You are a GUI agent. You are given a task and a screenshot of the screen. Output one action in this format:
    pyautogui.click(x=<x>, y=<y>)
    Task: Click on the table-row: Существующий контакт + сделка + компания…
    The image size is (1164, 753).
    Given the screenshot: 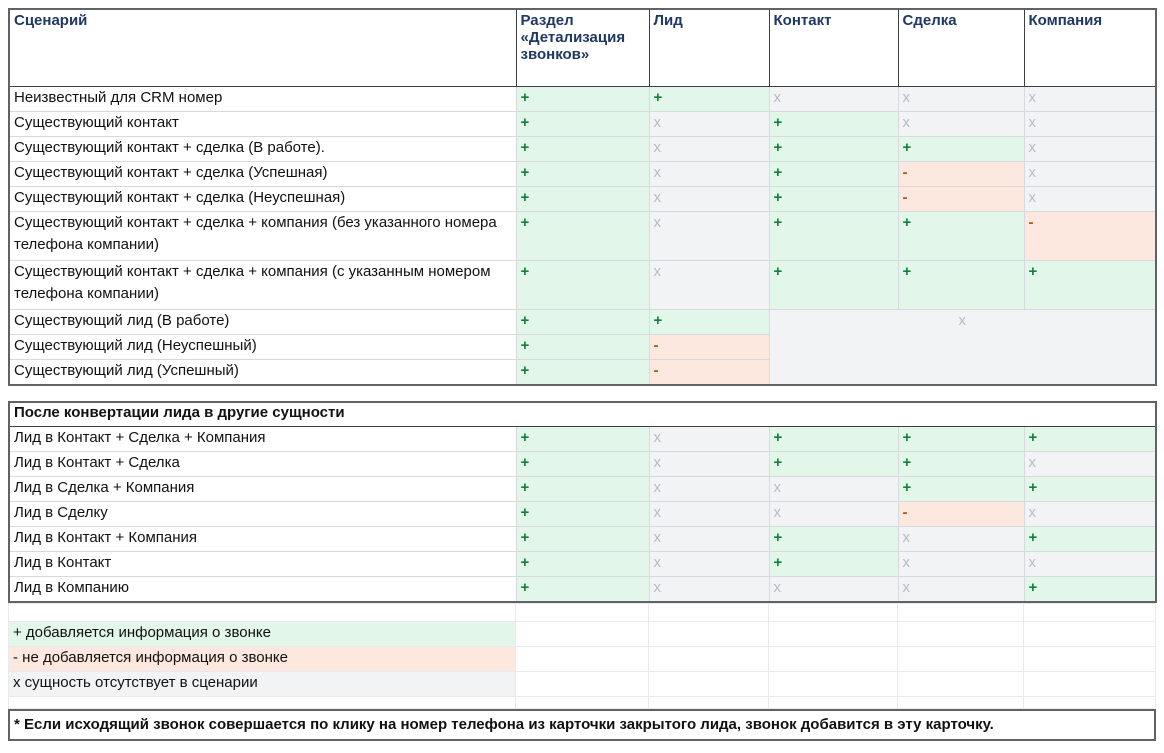 What is the action you would take?
    pyautogui.click(x=582, y=285)
    